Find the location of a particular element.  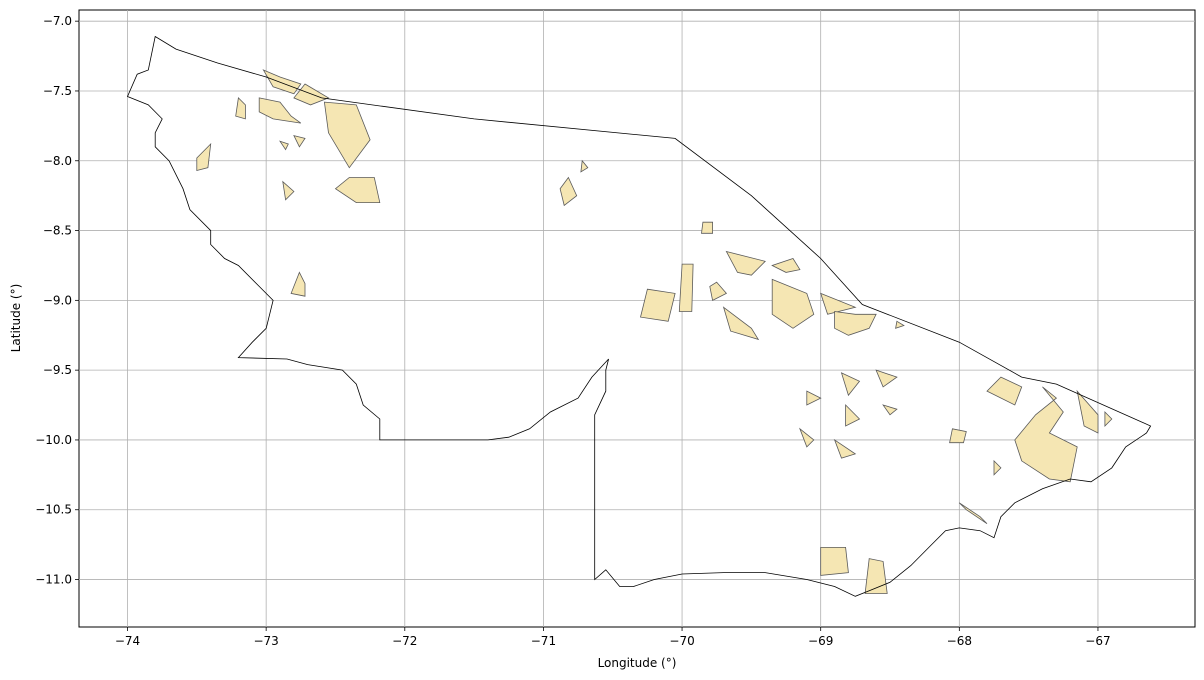

x-tick-label: −69 is located at coordinates (820, 641).